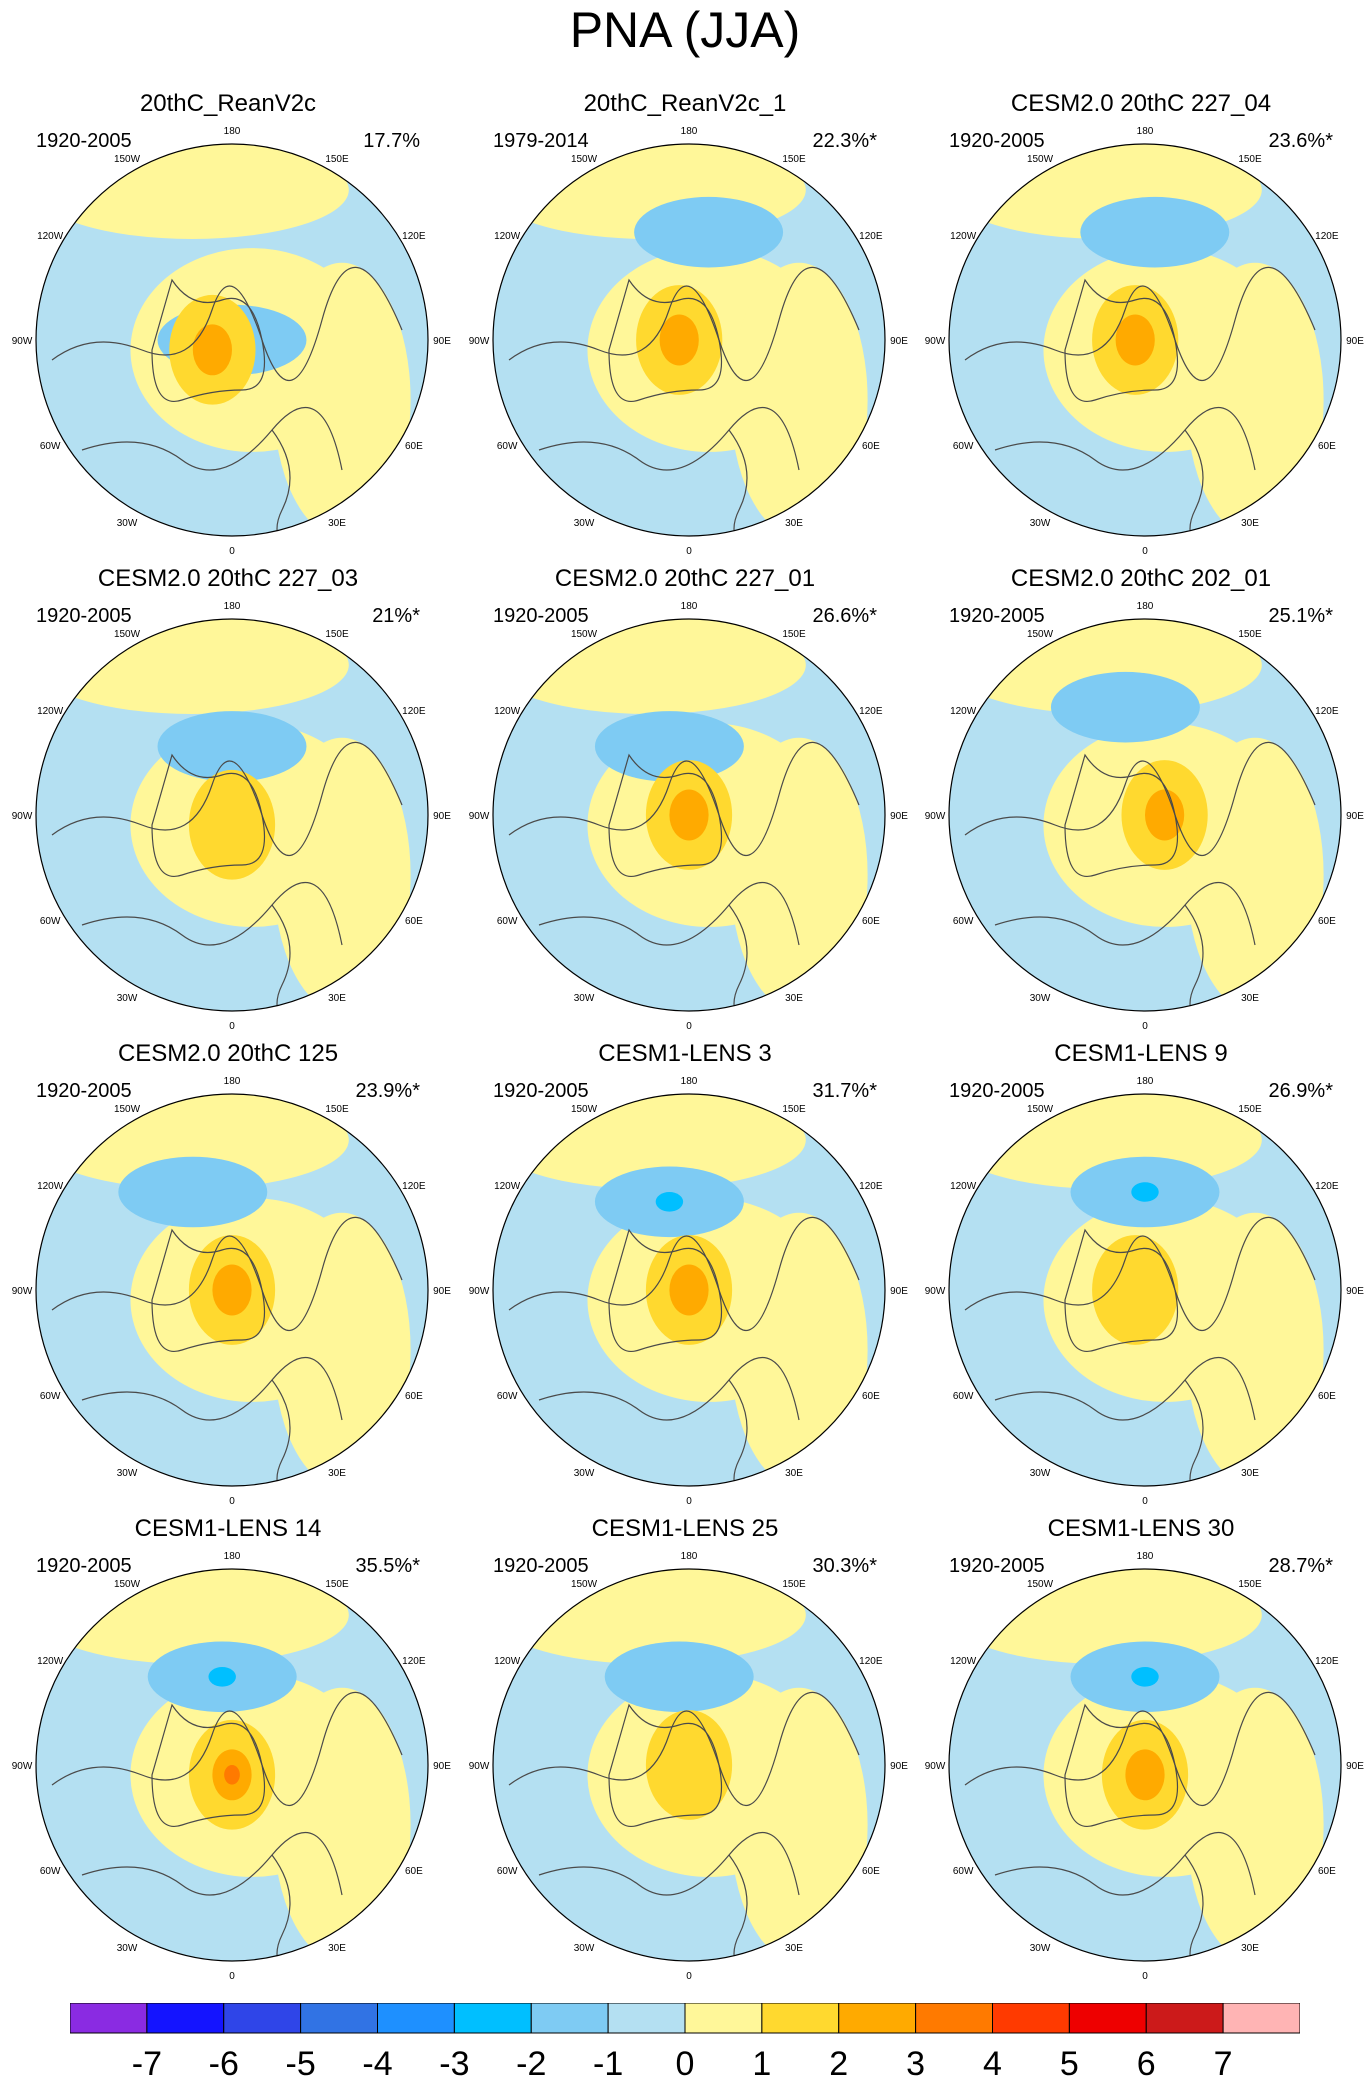 This screenshot has height=2082, width=1370. I want to click on negative-anomaly-core, so click(1145, 1677).